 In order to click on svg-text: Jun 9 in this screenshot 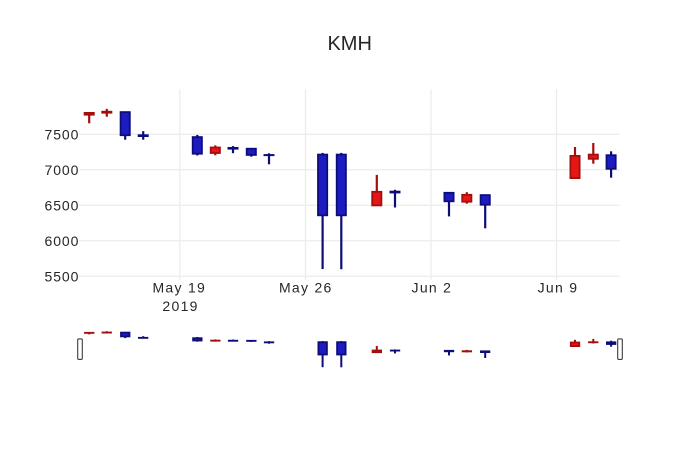, I will do `click(558, 288)`.